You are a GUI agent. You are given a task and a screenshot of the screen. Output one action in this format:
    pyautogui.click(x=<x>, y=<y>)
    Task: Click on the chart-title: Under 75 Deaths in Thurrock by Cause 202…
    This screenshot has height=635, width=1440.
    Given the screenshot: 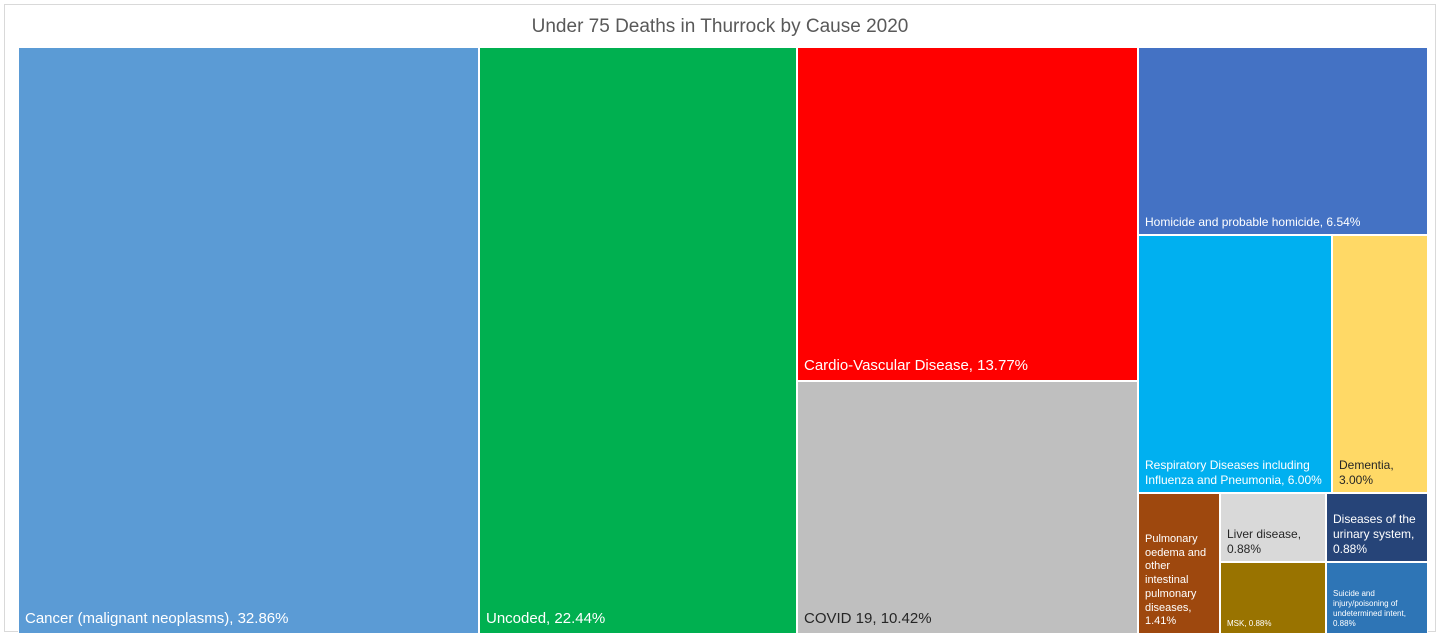 What is the action you would take?
    pyautogui.click(x=720, y=26)
    